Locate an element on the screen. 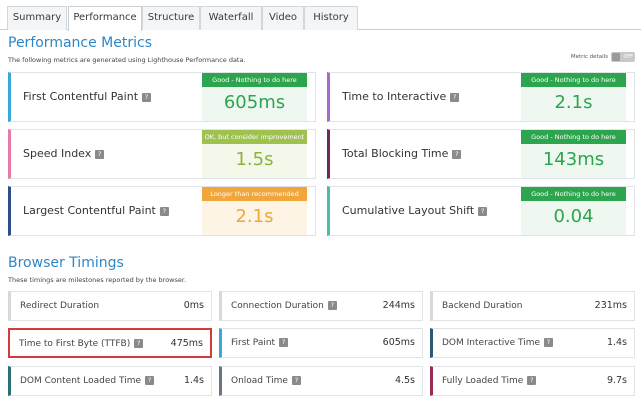  timing-value: 231ms is located at coordinates (610, 305).